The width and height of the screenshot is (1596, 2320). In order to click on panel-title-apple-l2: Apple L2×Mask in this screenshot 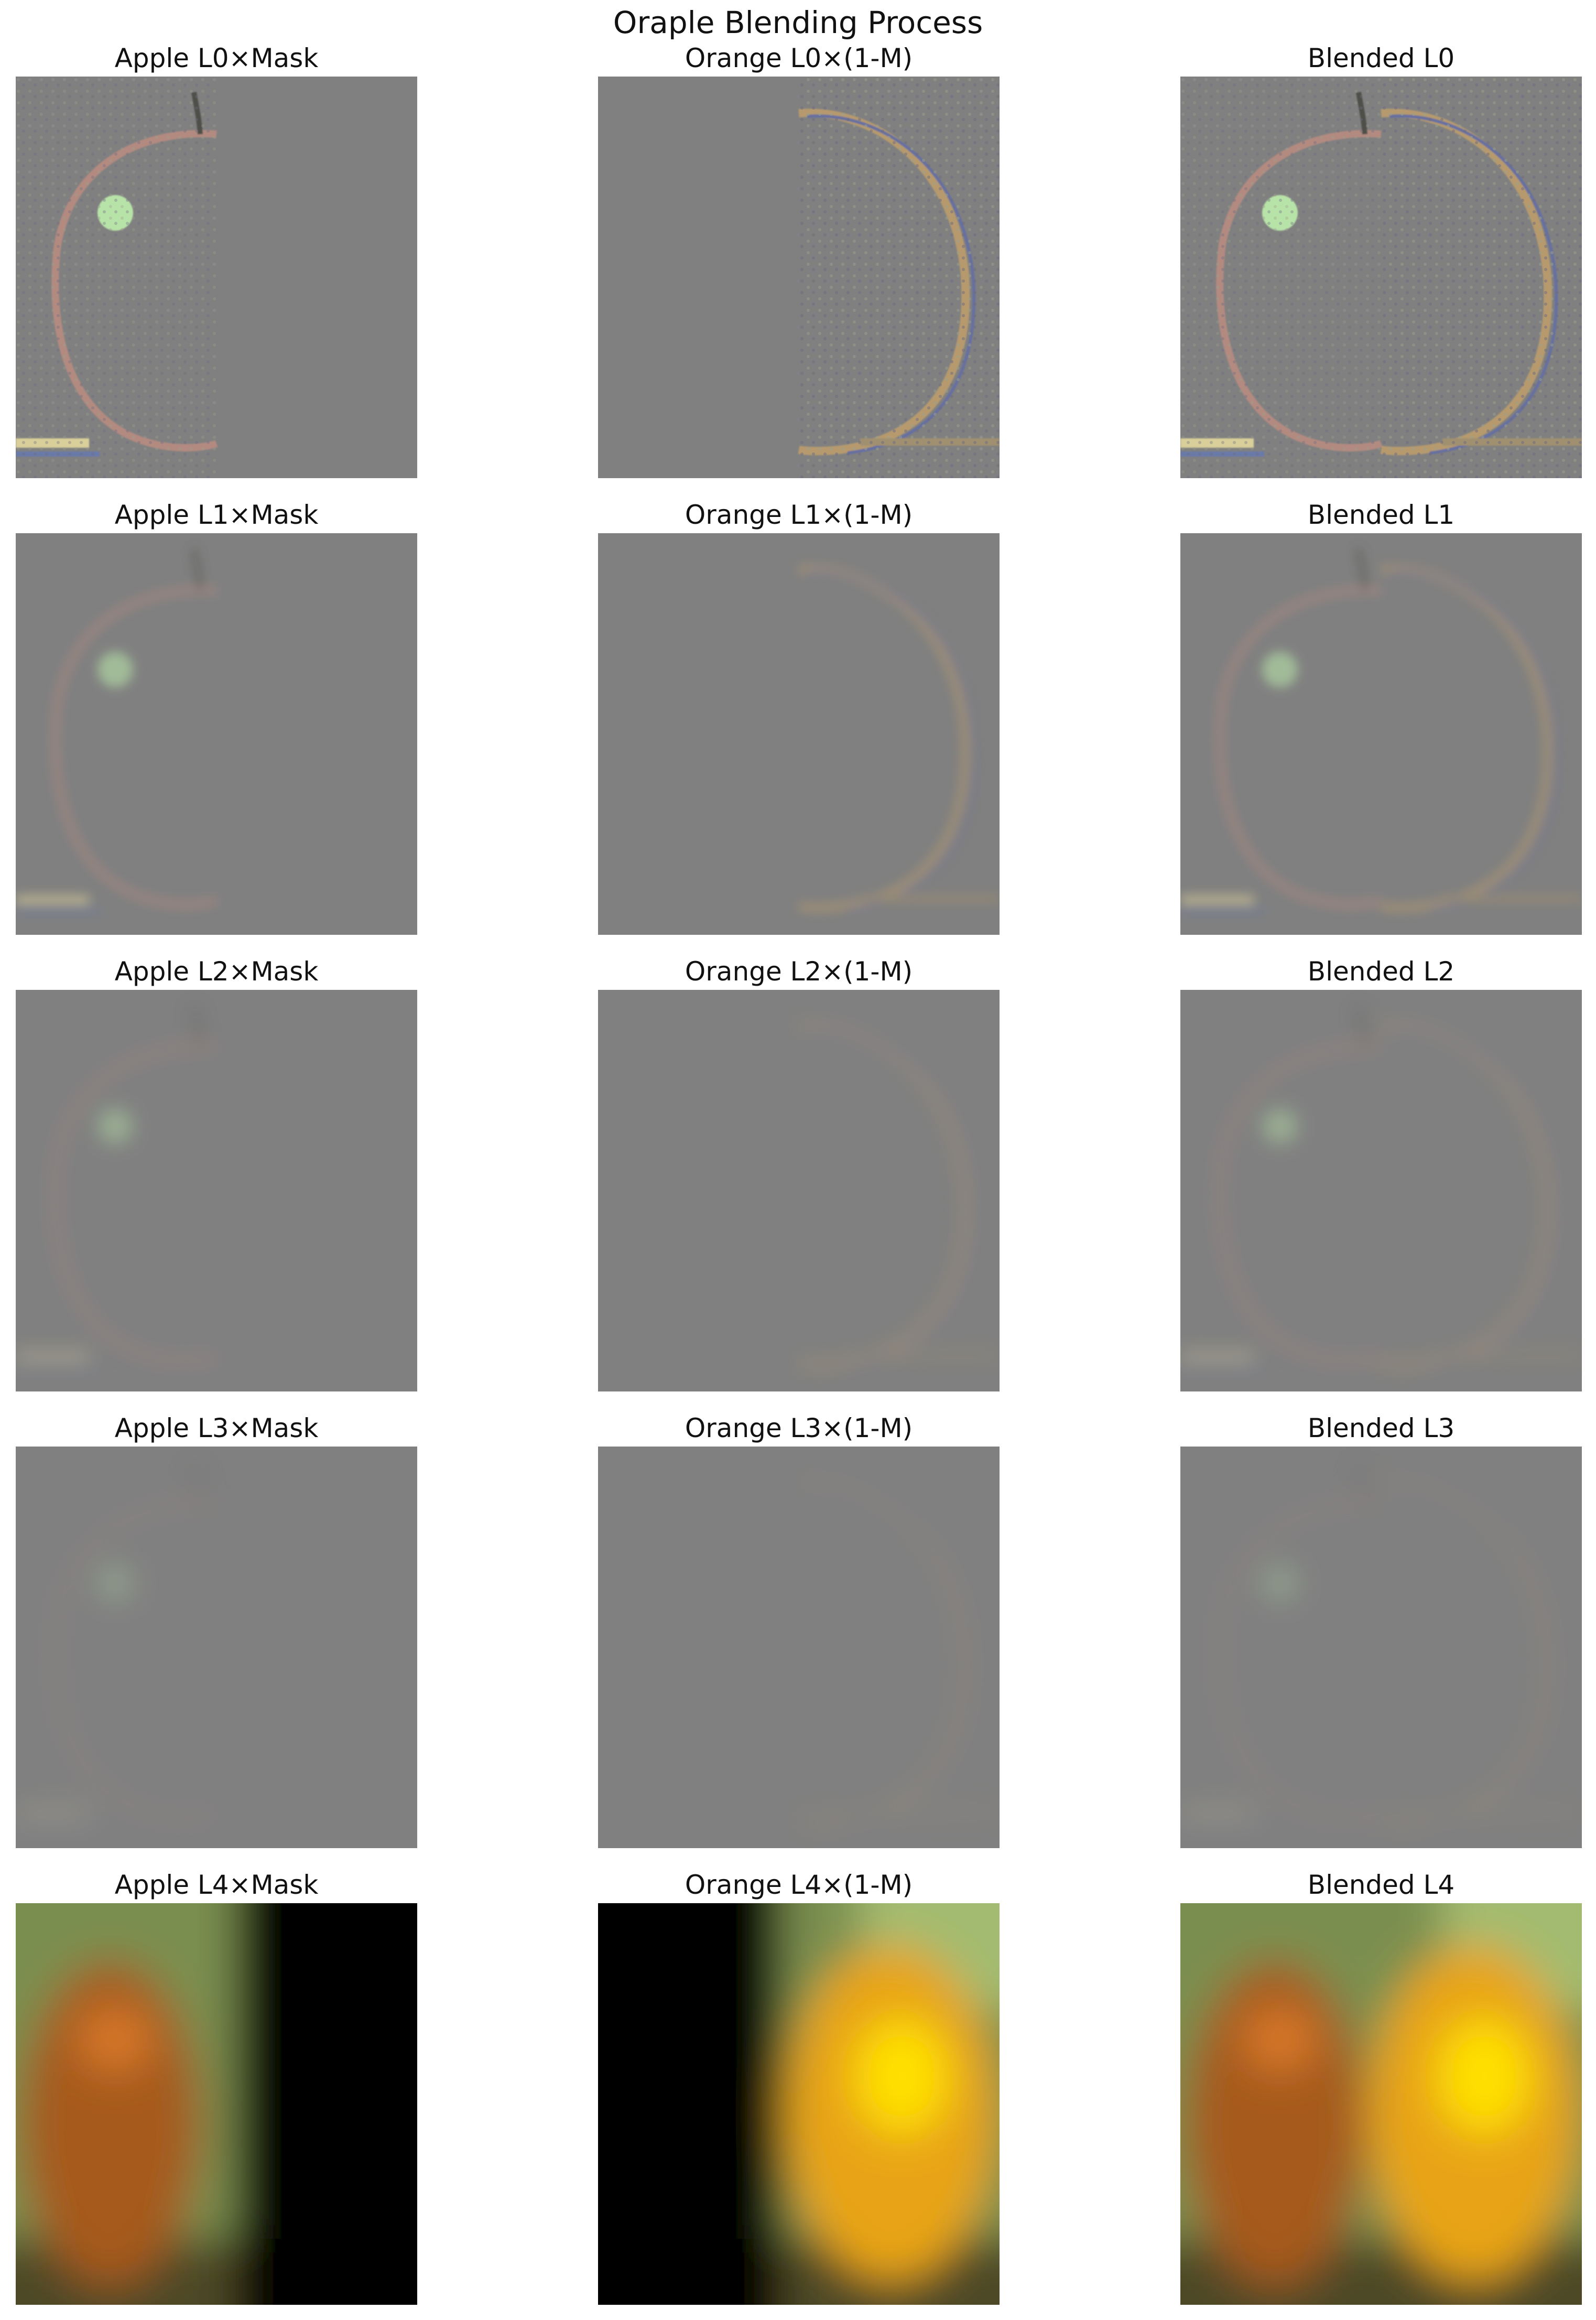, I will do `click(217, 971)`.